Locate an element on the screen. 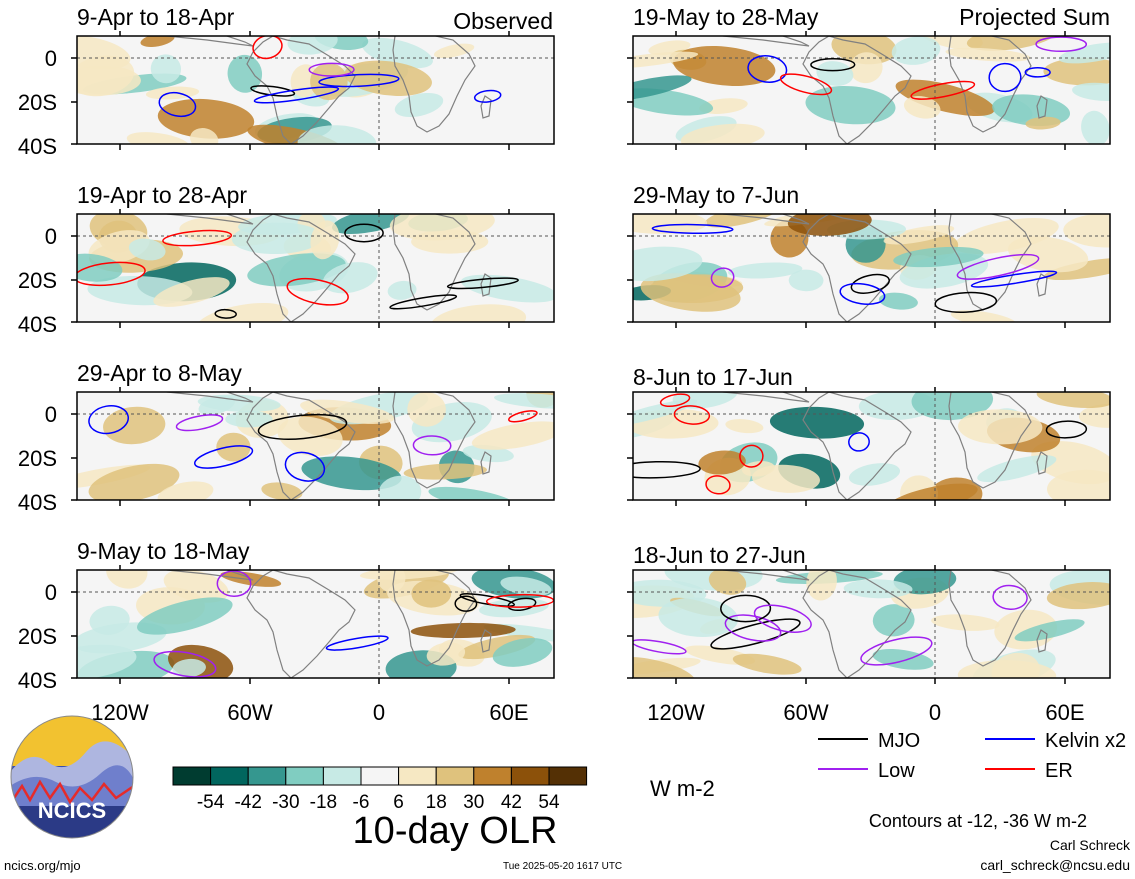  panel-title-8: 18-Jun to 27-Jun is located at coordinates (719, 555).